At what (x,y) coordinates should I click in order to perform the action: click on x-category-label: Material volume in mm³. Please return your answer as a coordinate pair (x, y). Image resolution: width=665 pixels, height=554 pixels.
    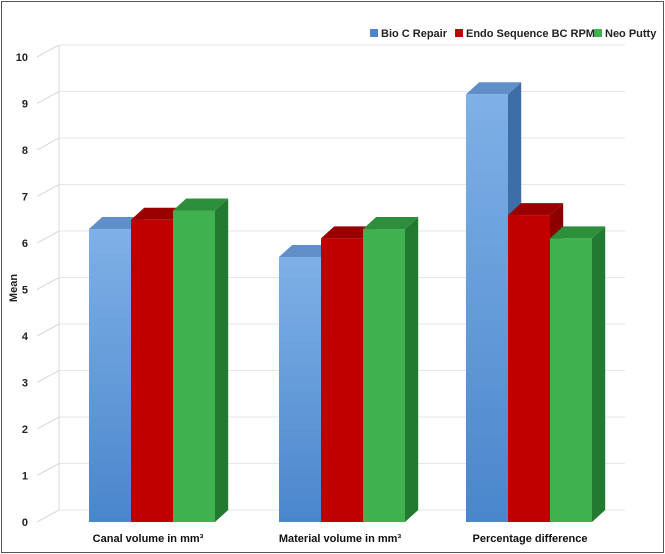
    Looking at the image, I should click on (340, 539).